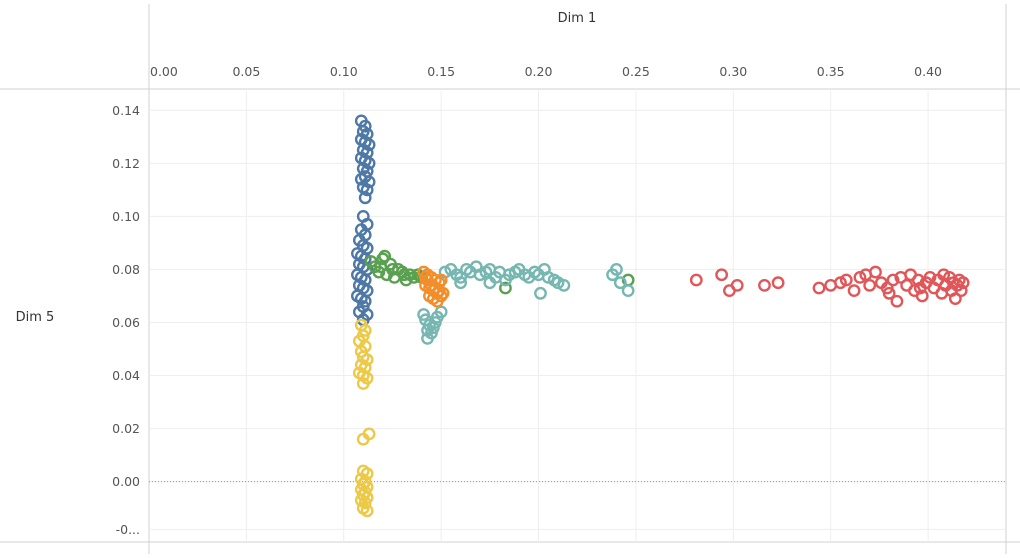  Describe the element at coordinates (577, 18) in the screenshot. I see `x-axis-title: Dim 1` at that location.